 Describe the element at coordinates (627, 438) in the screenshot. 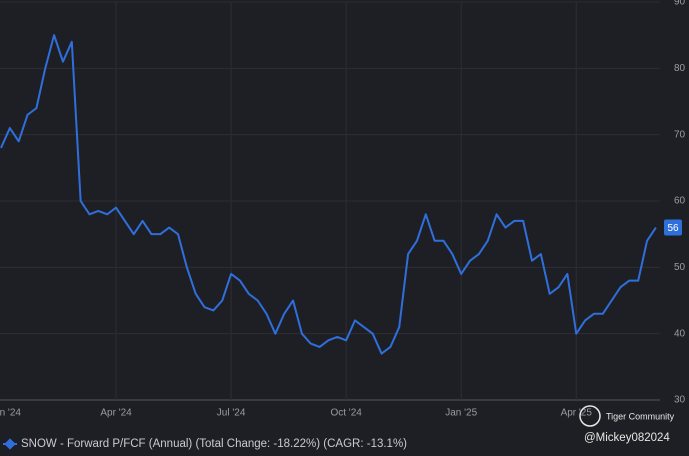

I see `watermark-handle: @Mickey082024` at that location.